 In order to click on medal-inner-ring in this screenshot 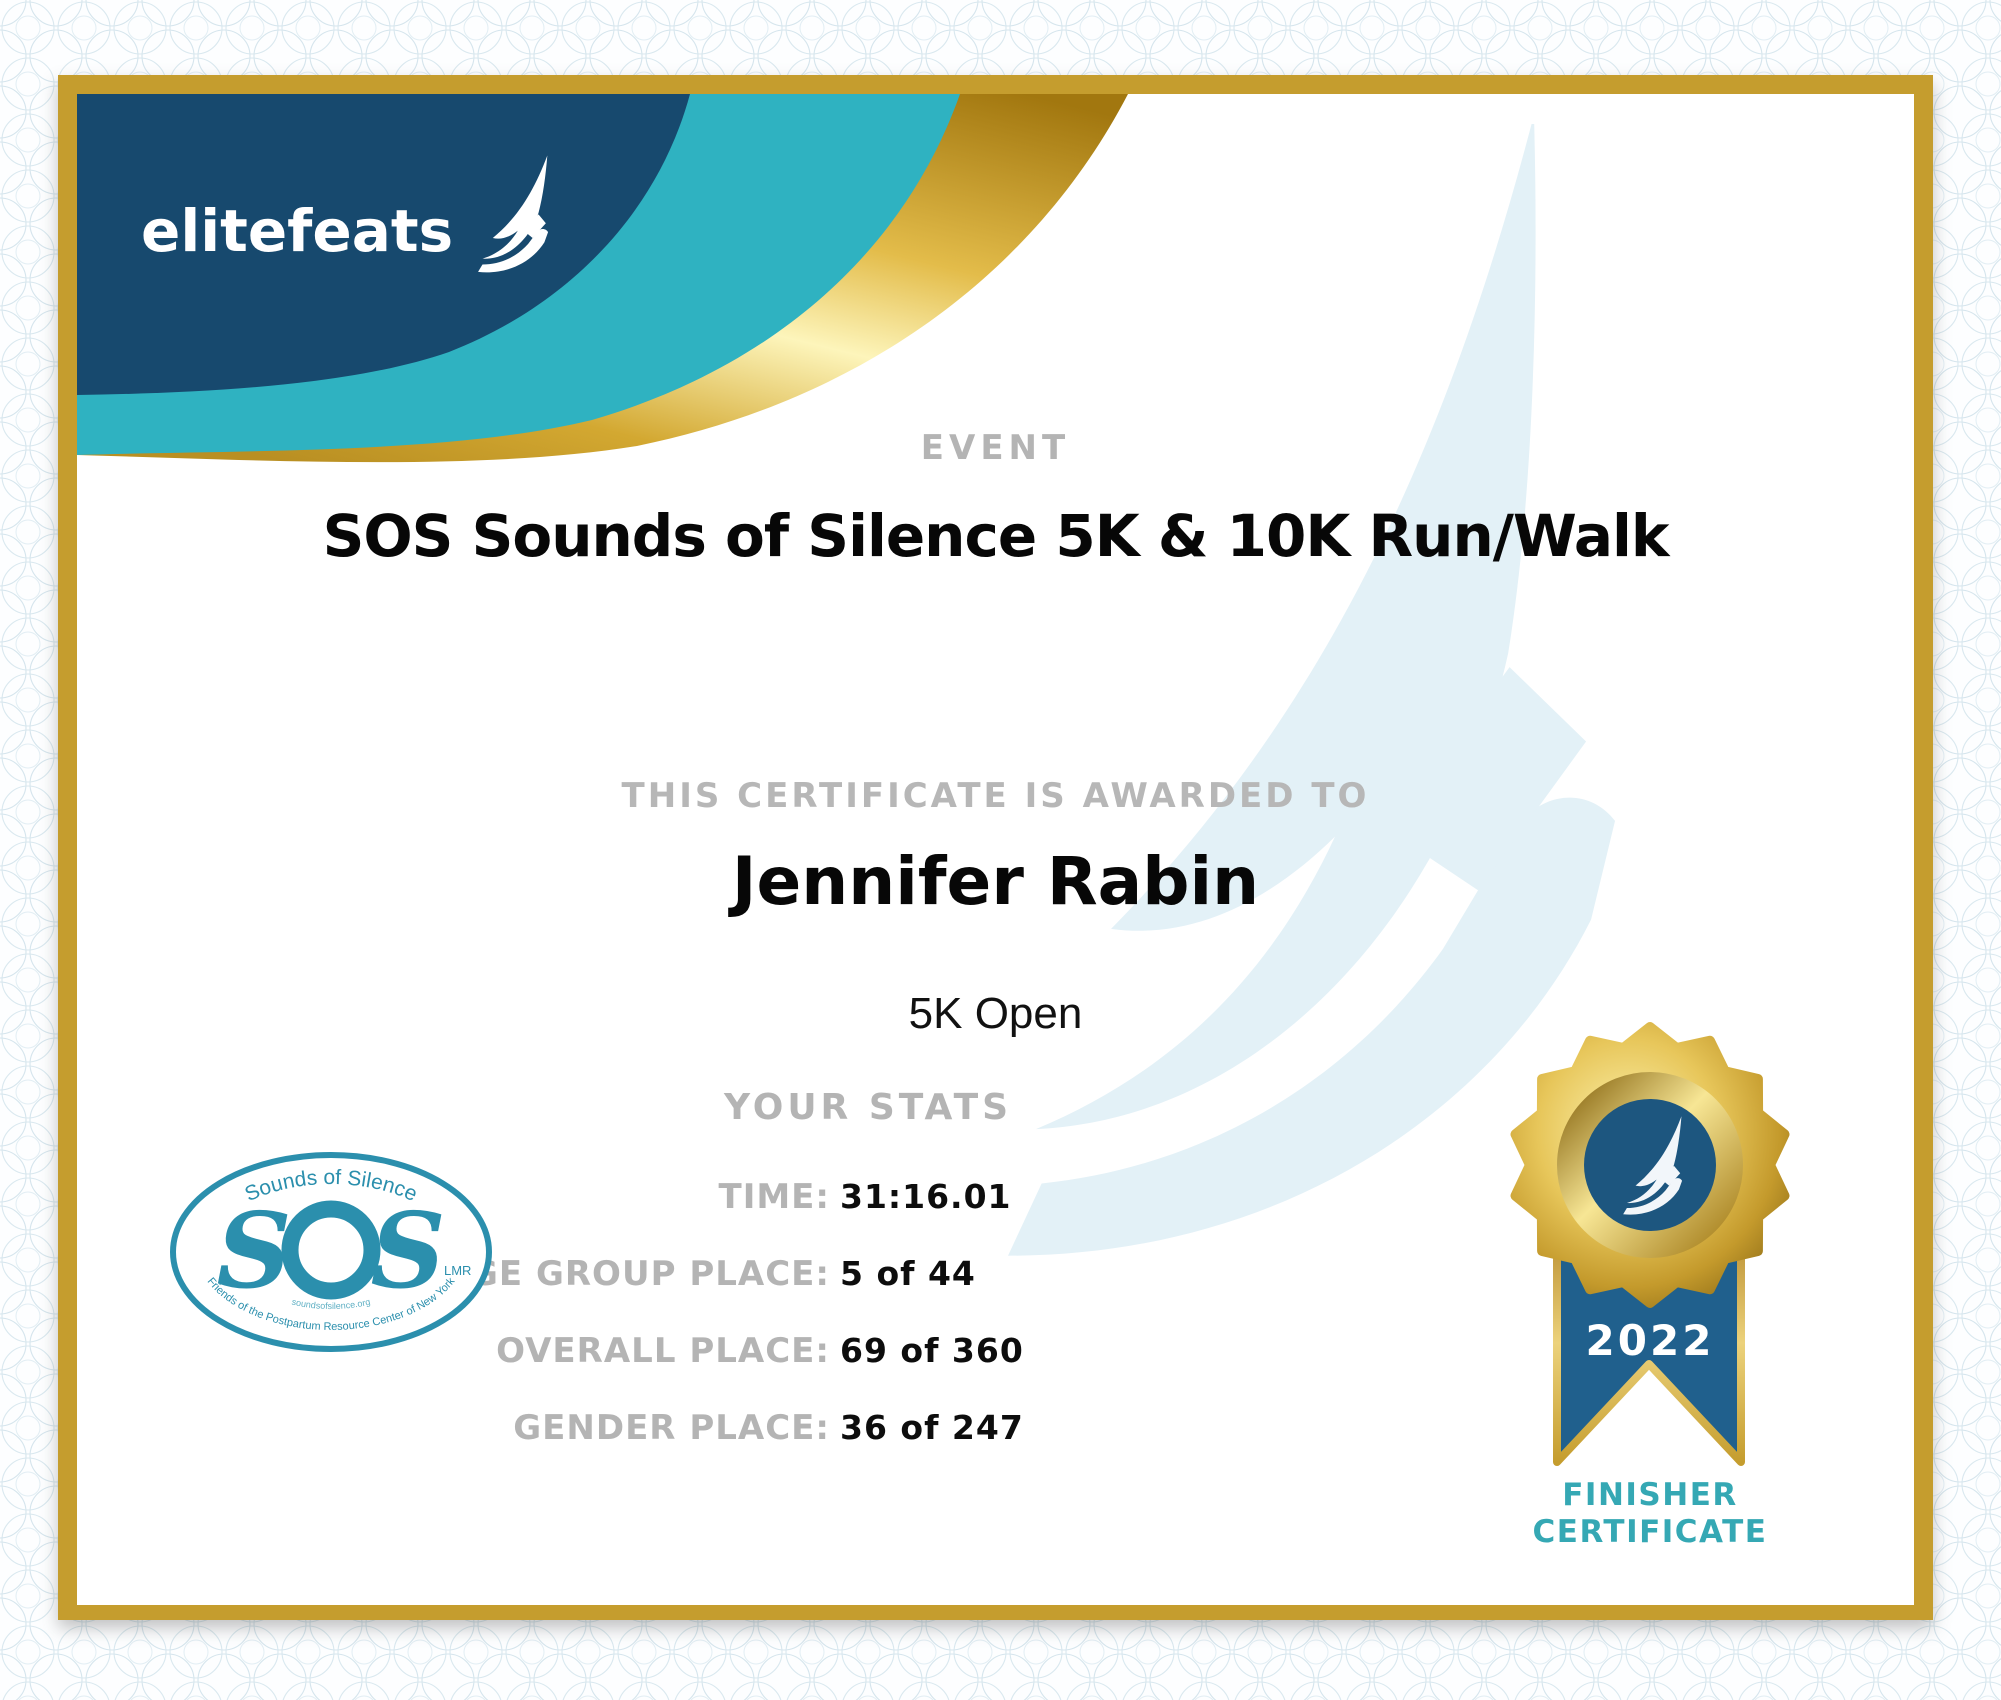, I will do `click(1650, 1165)`.